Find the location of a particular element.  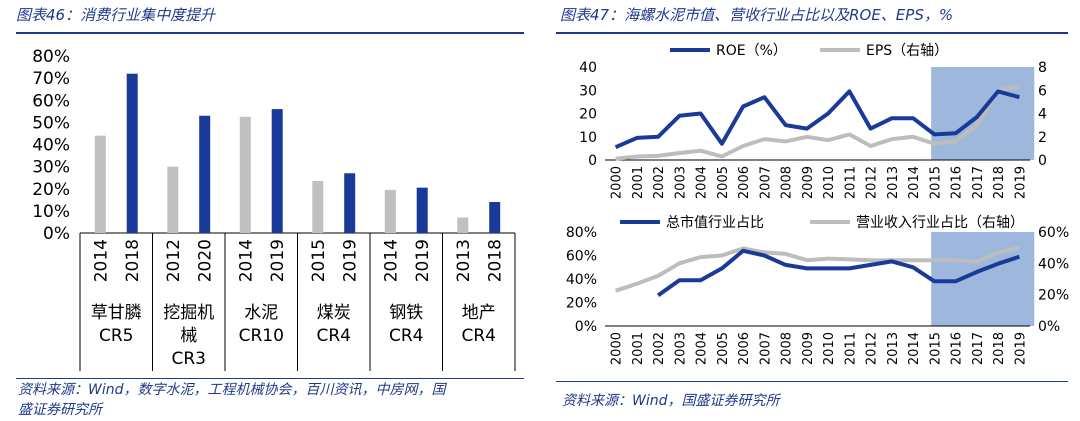

y-tick-label: 40% is located at coordinates (51, 146).